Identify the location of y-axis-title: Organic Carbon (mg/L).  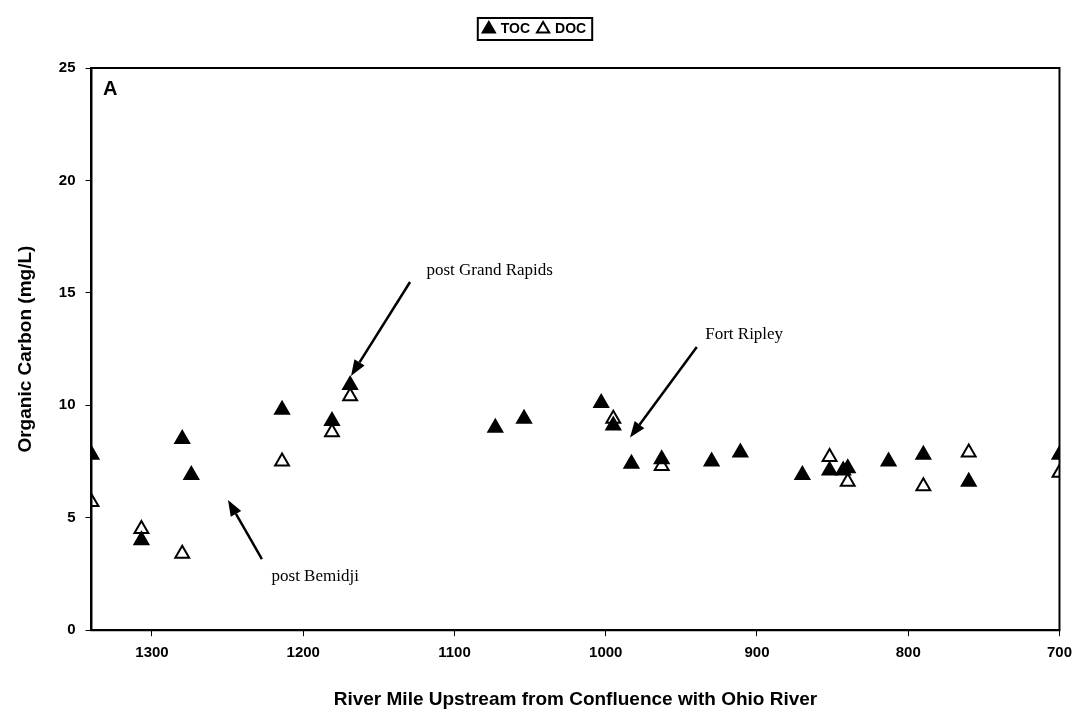
(24, 349).